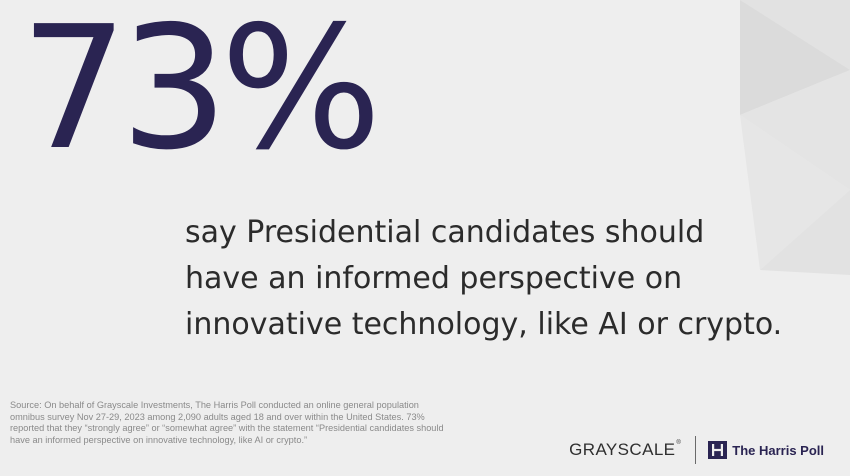 The height and width of the screenshot is (476, 850). What do you see at coordinates (795, 57) in the screenshot?
I see `decor-triangle-upper` at bounding box center [795, 57].